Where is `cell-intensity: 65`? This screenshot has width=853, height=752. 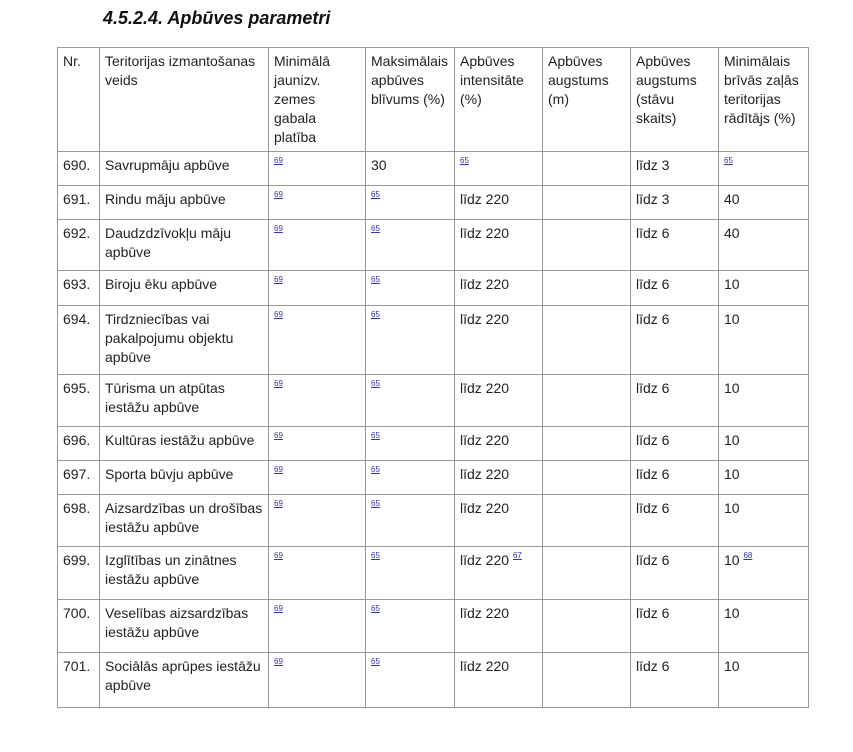
cell-intensity: 65 is located at coordinates (498, 168).